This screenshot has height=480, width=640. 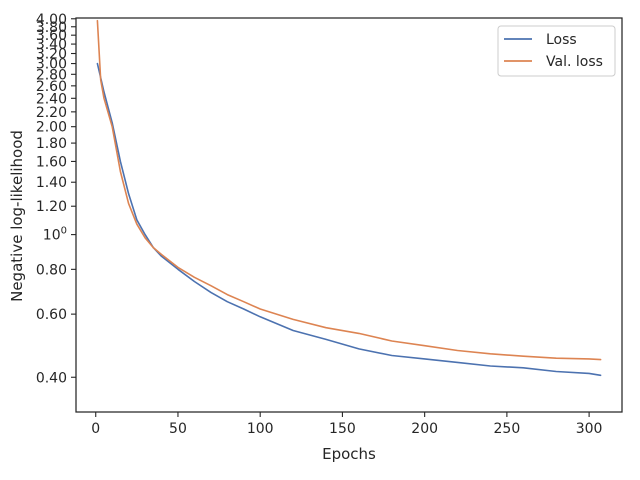 I want to click on x-axis-ticks: 0 50 100 150 200 250 300, so click(x=346, y=424).